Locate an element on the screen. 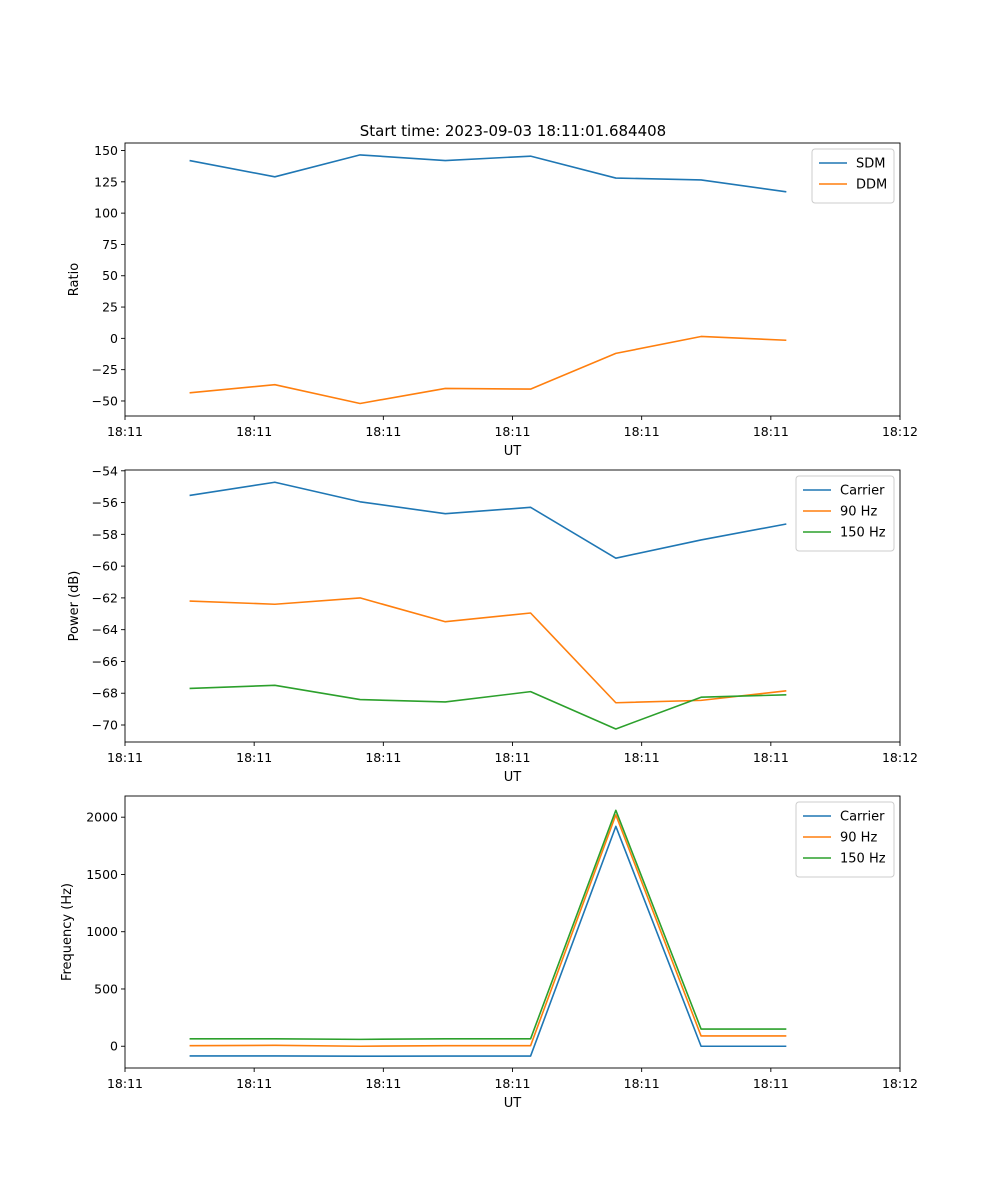  y-tick-label: 100 is located at coordinates (106, 213).